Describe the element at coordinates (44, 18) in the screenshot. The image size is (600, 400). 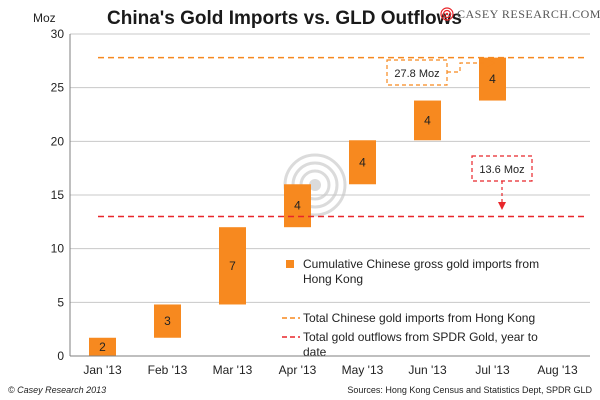
I see `y-axis-unit: Moz` at that location.